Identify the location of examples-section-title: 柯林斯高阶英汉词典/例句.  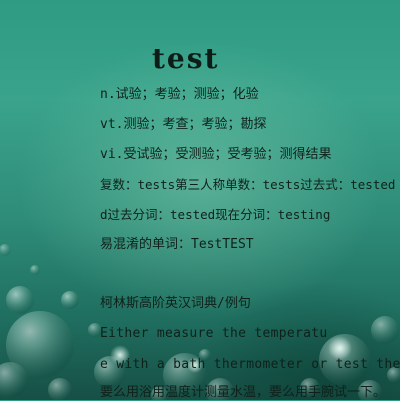
(175, 303).